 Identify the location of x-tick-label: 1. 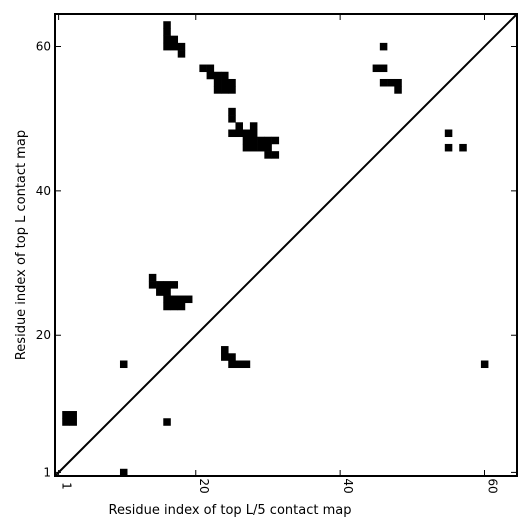
(67, 486).